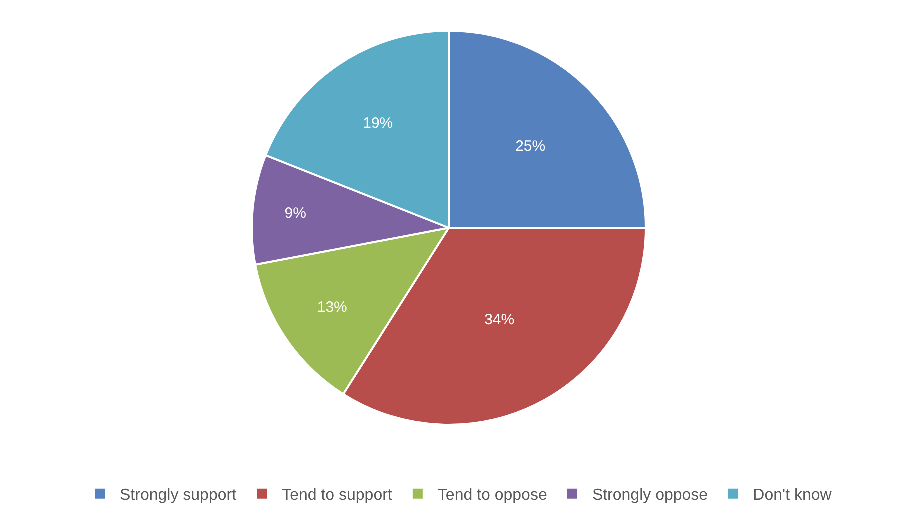  Describe the element at coordinates (378, 123) in the screenshot. I see `data-label: 19%` at that location.